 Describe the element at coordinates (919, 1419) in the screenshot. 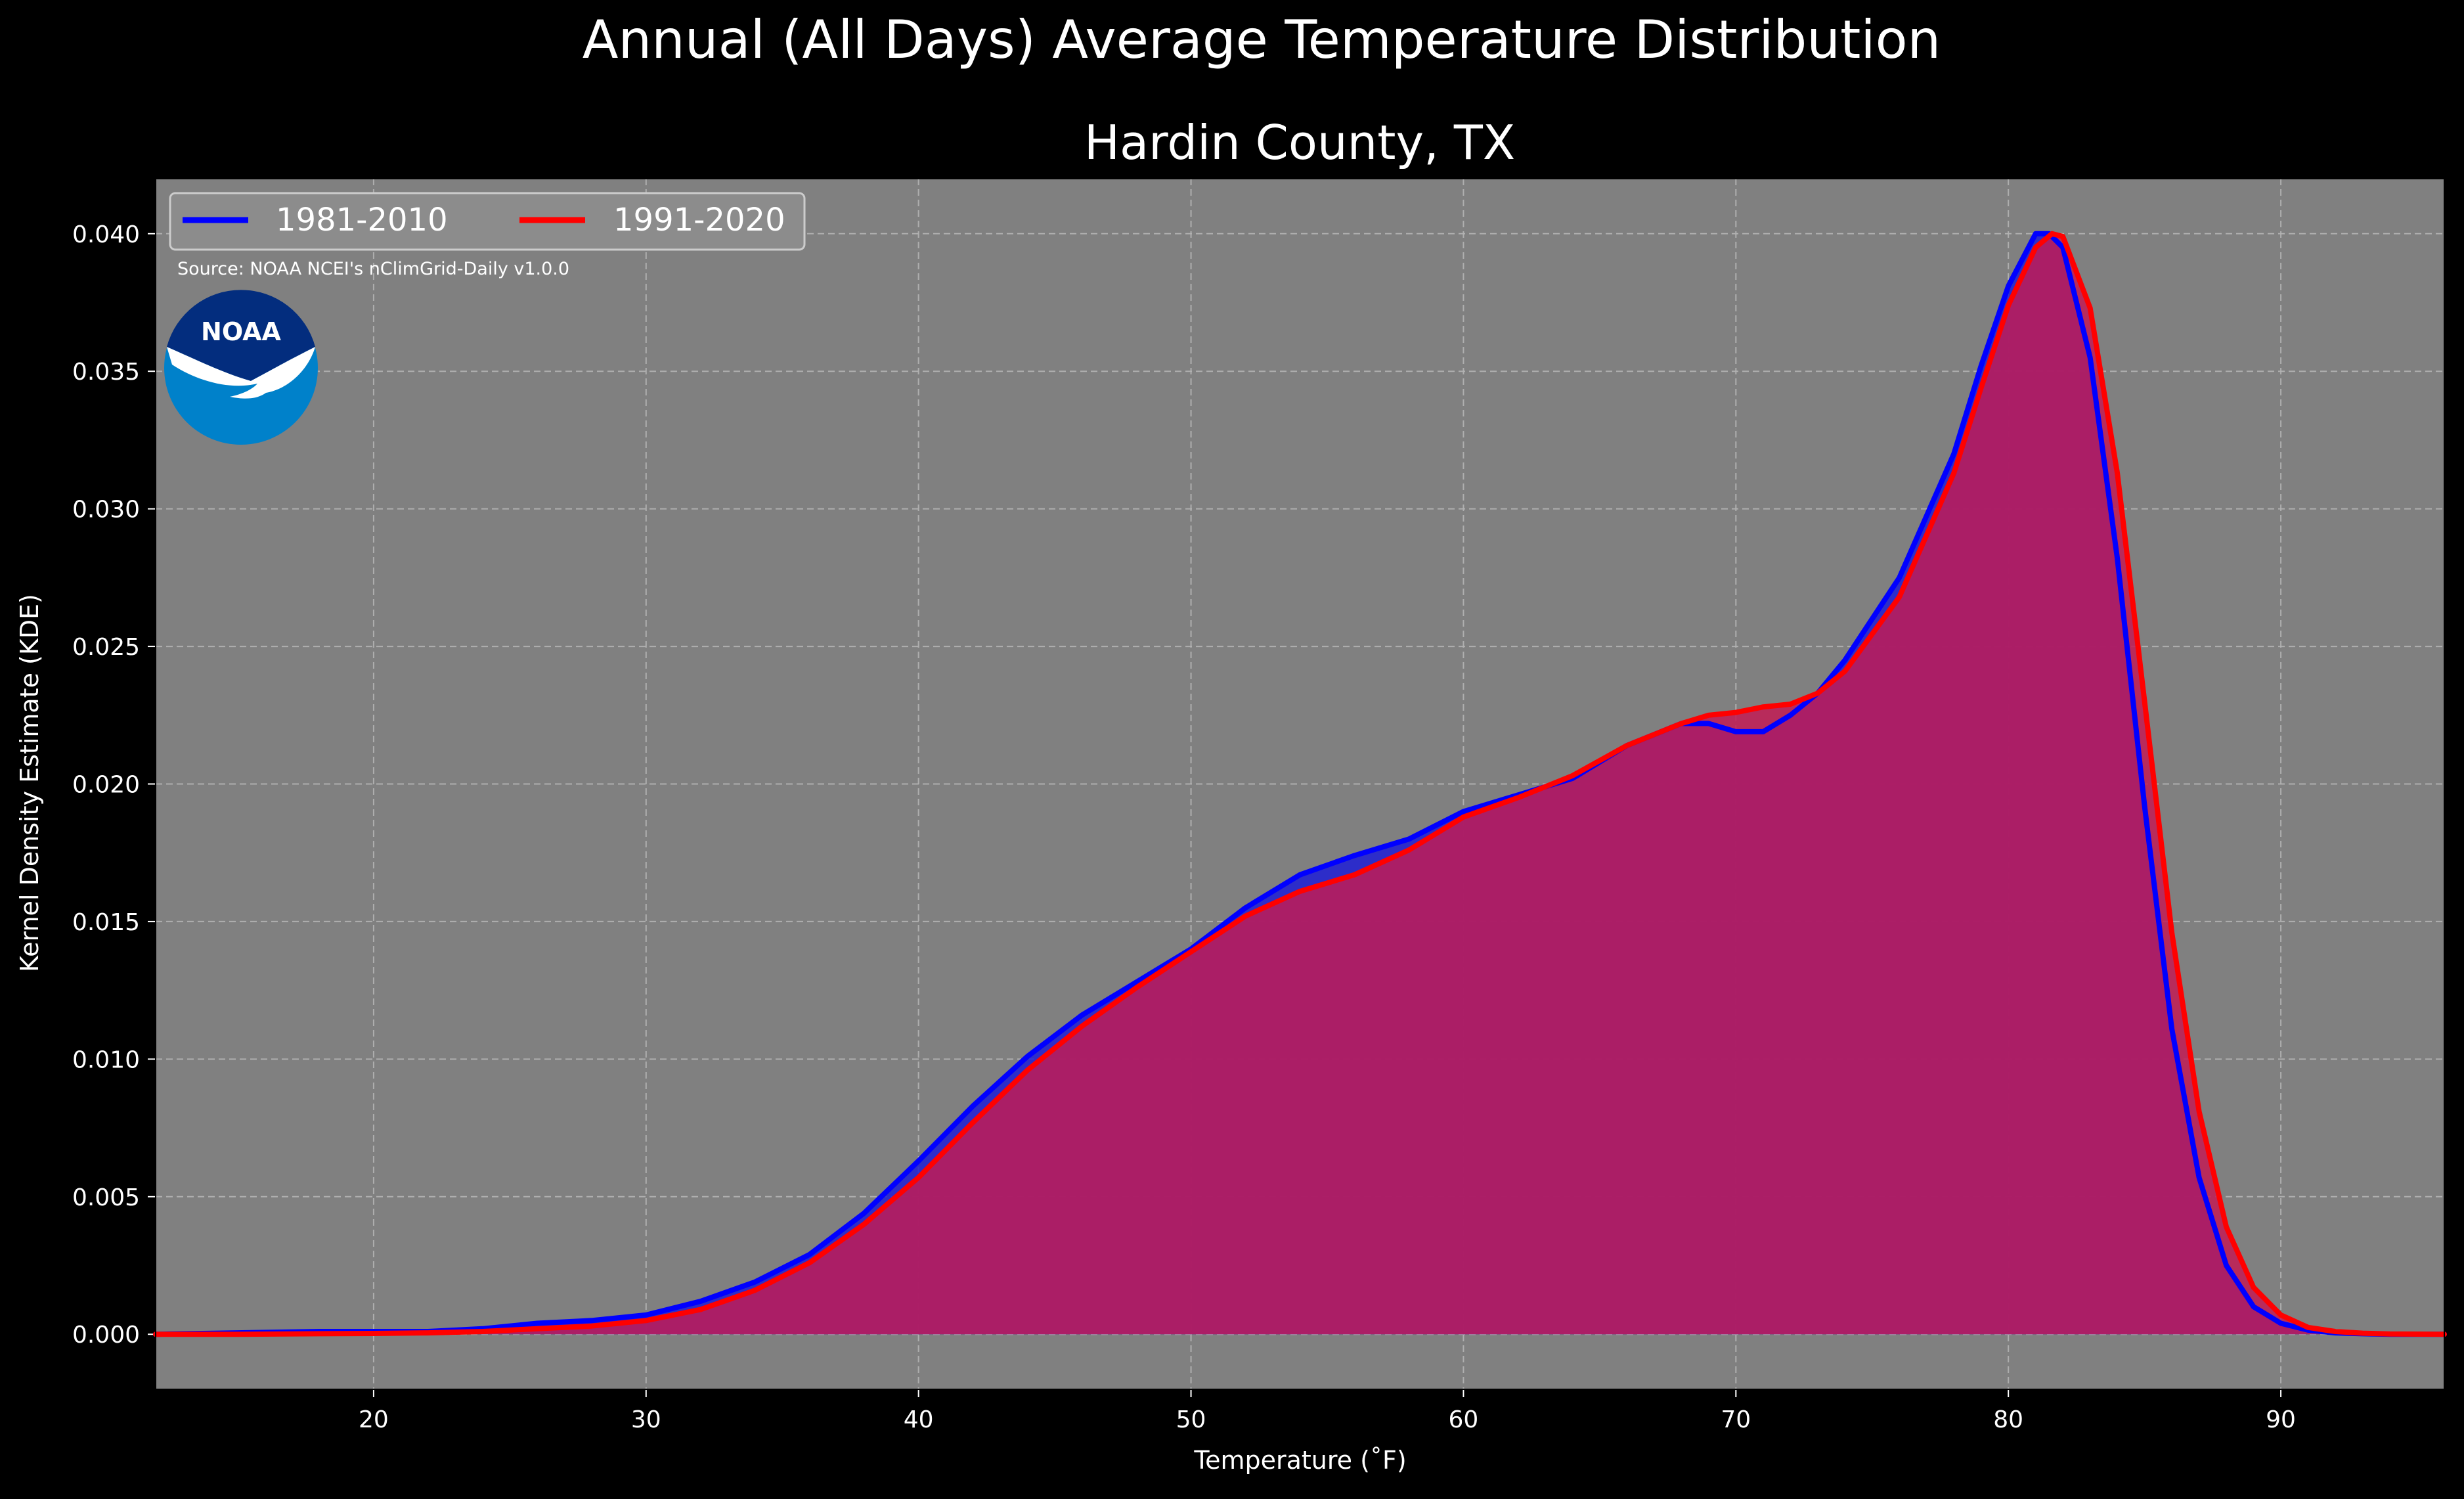

I see `x-tick-label: 40` at that location.